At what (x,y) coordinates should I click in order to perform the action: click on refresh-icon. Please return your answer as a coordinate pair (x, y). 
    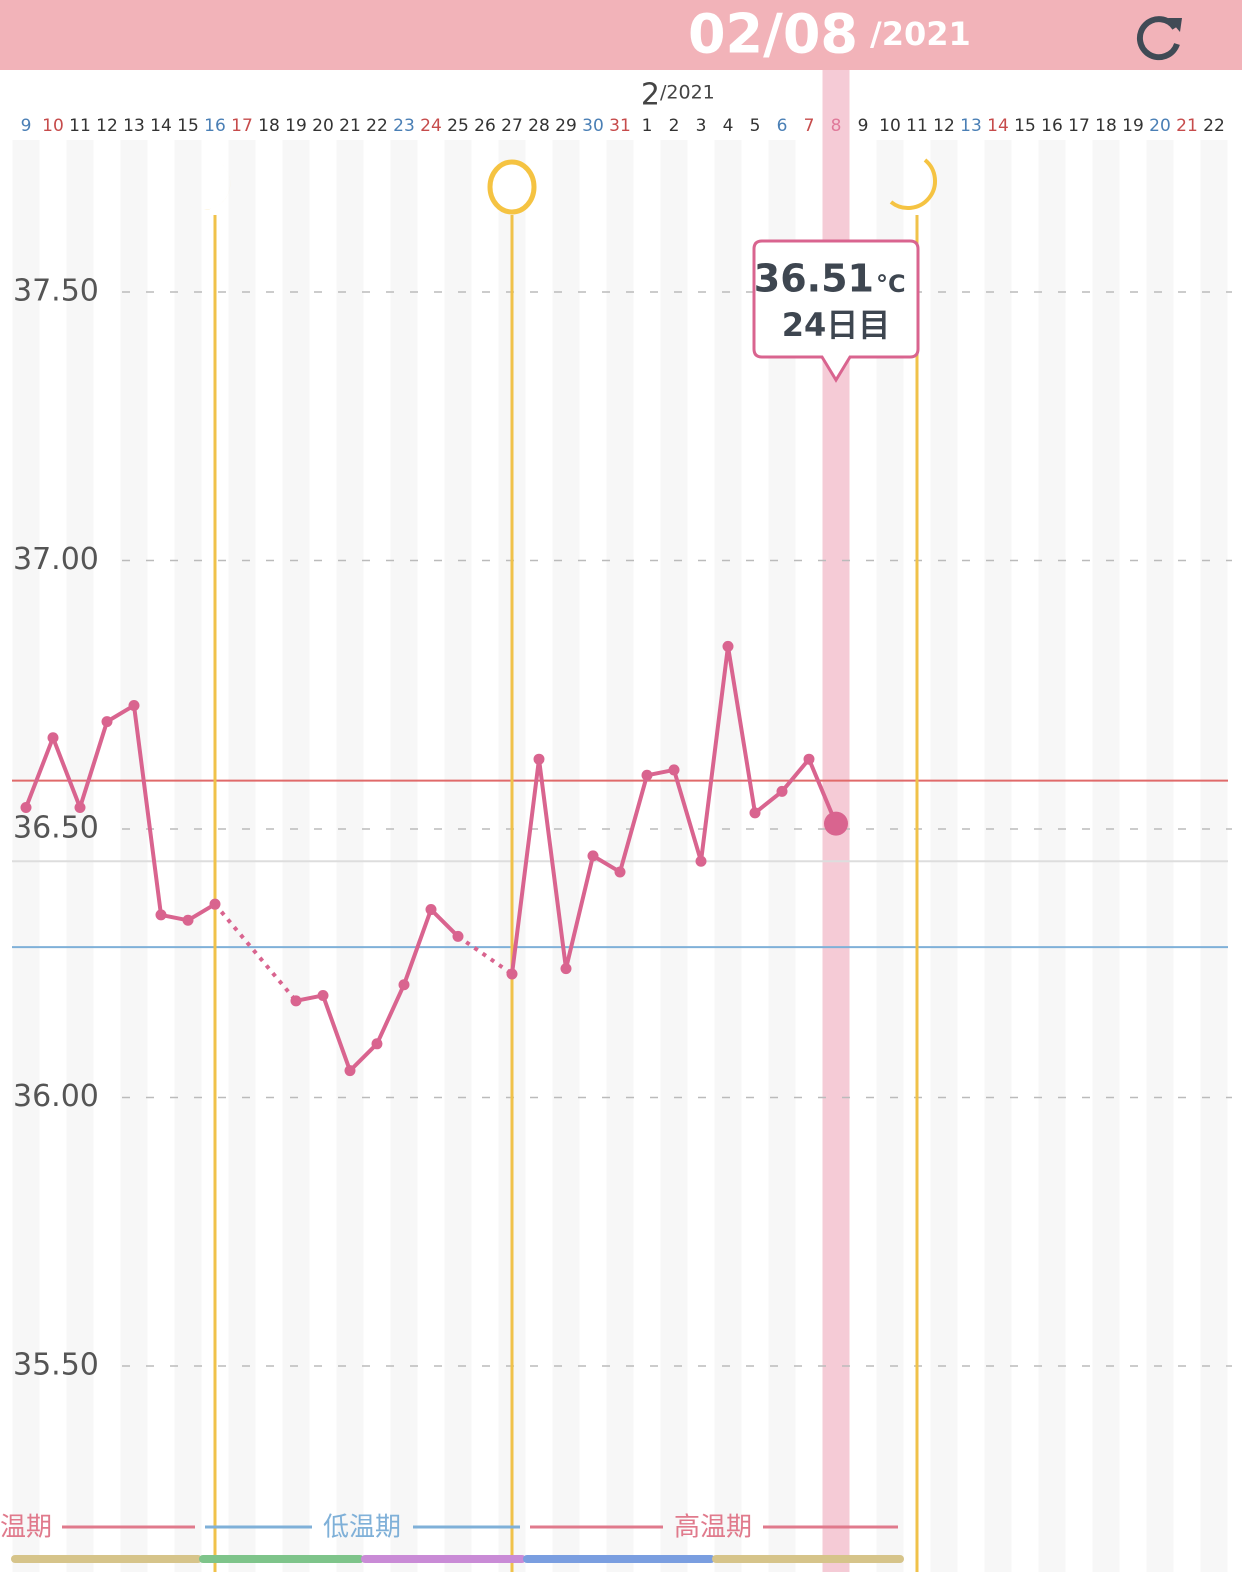
    Looking at the image, I should click on (1158, 38).